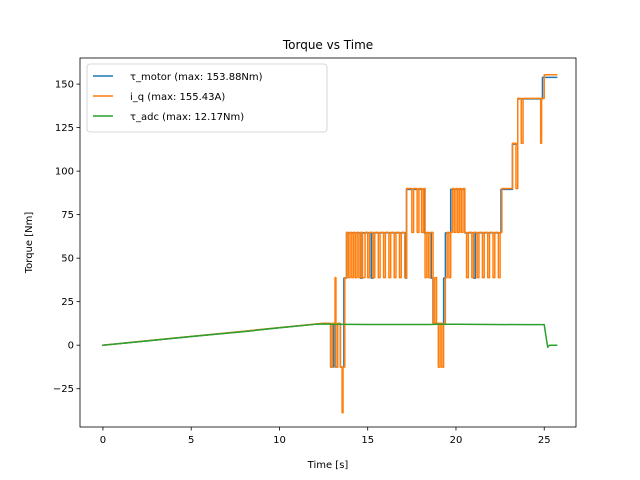 The image size is (640, 480). I want to click on x-tick-label: 25, so click(544, 440).